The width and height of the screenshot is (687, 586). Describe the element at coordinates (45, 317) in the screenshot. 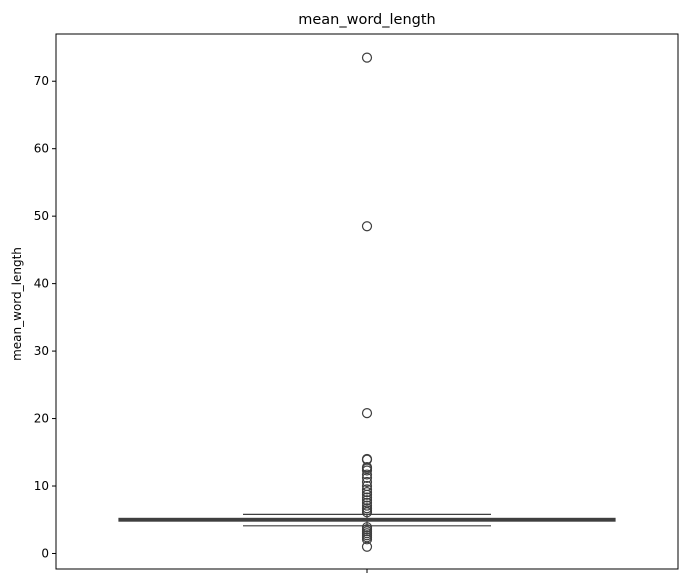

I see `y-ticks: 0 10 20 30 40 50 60 70` at that location.